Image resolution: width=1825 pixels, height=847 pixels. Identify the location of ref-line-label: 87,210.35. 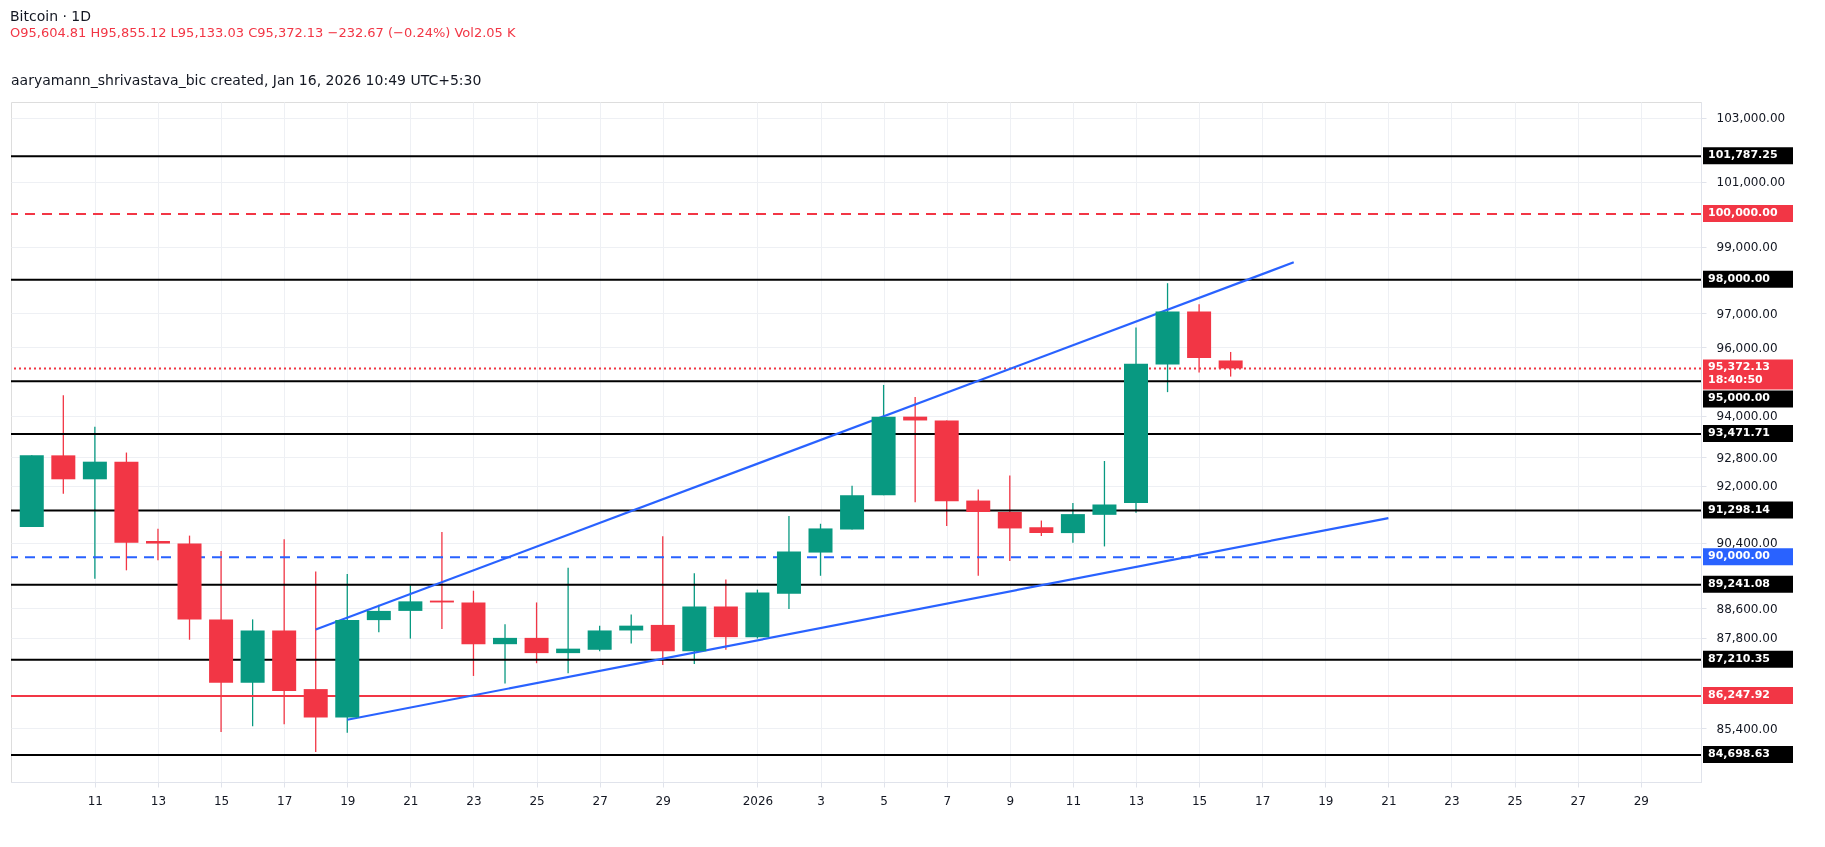
(1739, 658).